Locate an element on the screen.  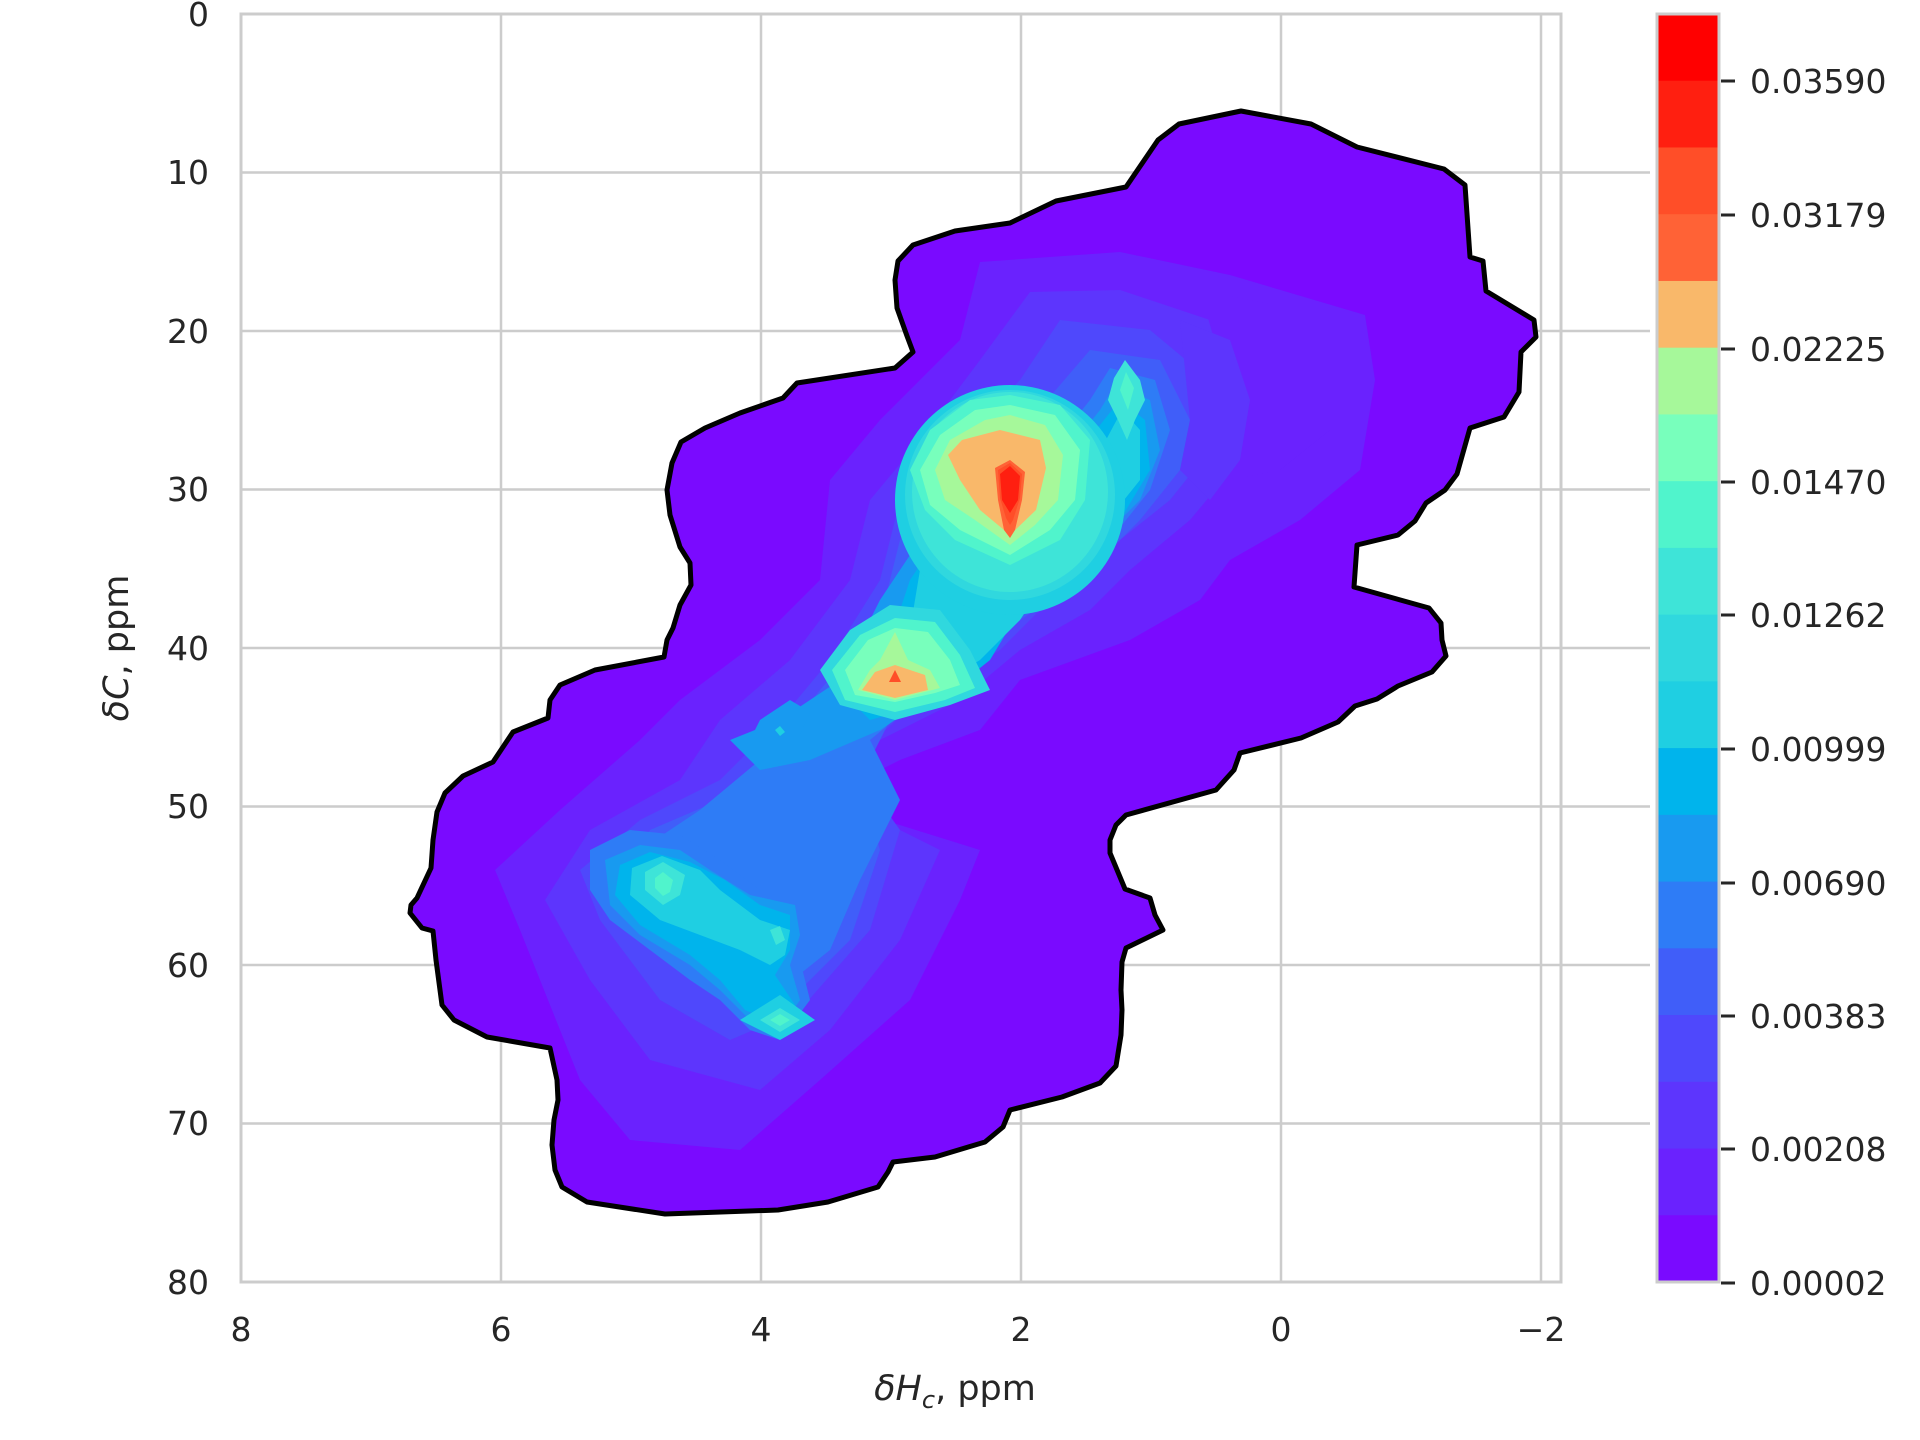
colorbar-label: 0.00999 is located at coordinates (1818, 749).